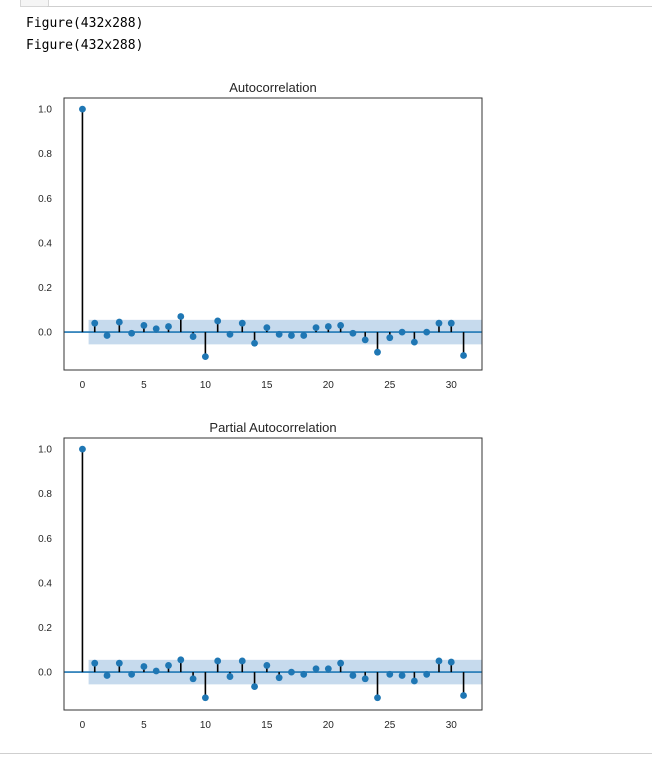 Image resolution: width=652 pixels, height=757 pixels. What do you see at coordinates (326, 3) in the screenshot?
I see `cell-top-border` at bounding box center [326, 3].